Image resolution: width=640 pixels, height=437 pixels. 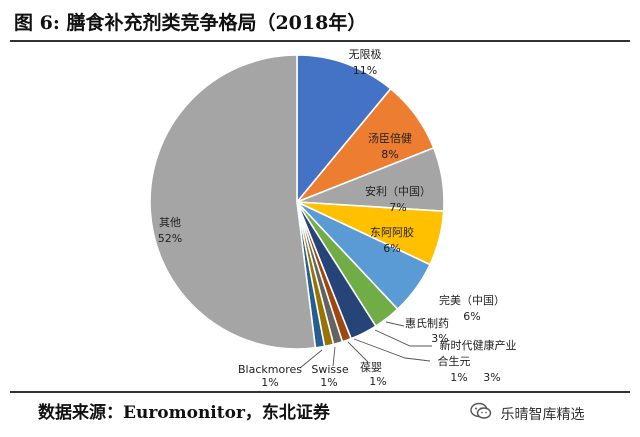 I want to click on source-divider, so click(x=320, y=392).